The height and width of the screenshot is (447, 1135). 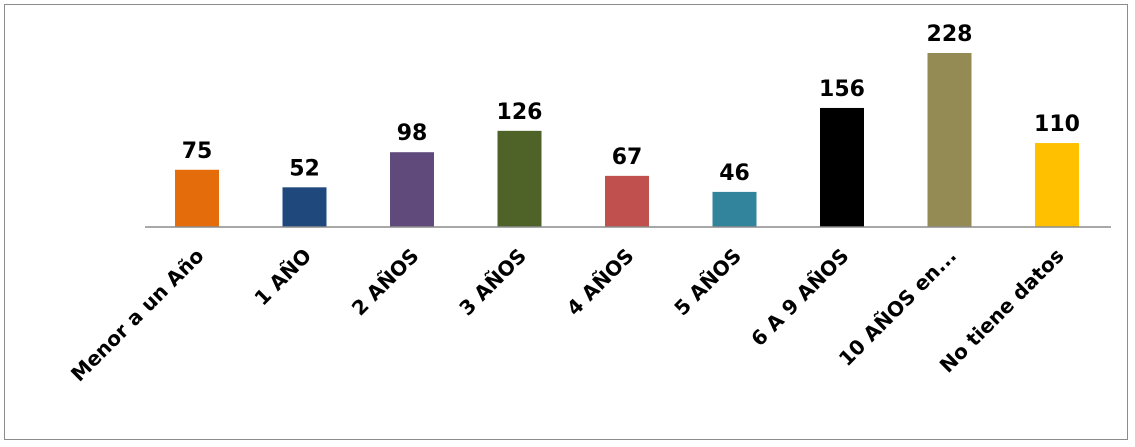 I want to click on category-label-1: 1 AÑO, so click(x=282, y=277).